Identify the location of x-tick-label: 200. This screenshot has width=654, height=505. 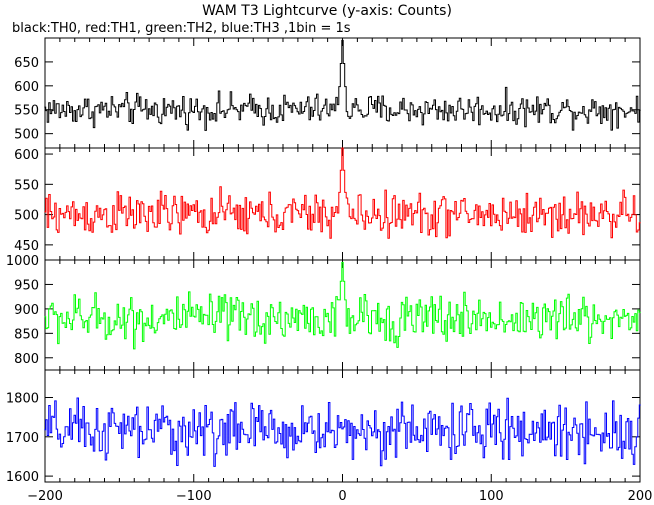
(640, 496).